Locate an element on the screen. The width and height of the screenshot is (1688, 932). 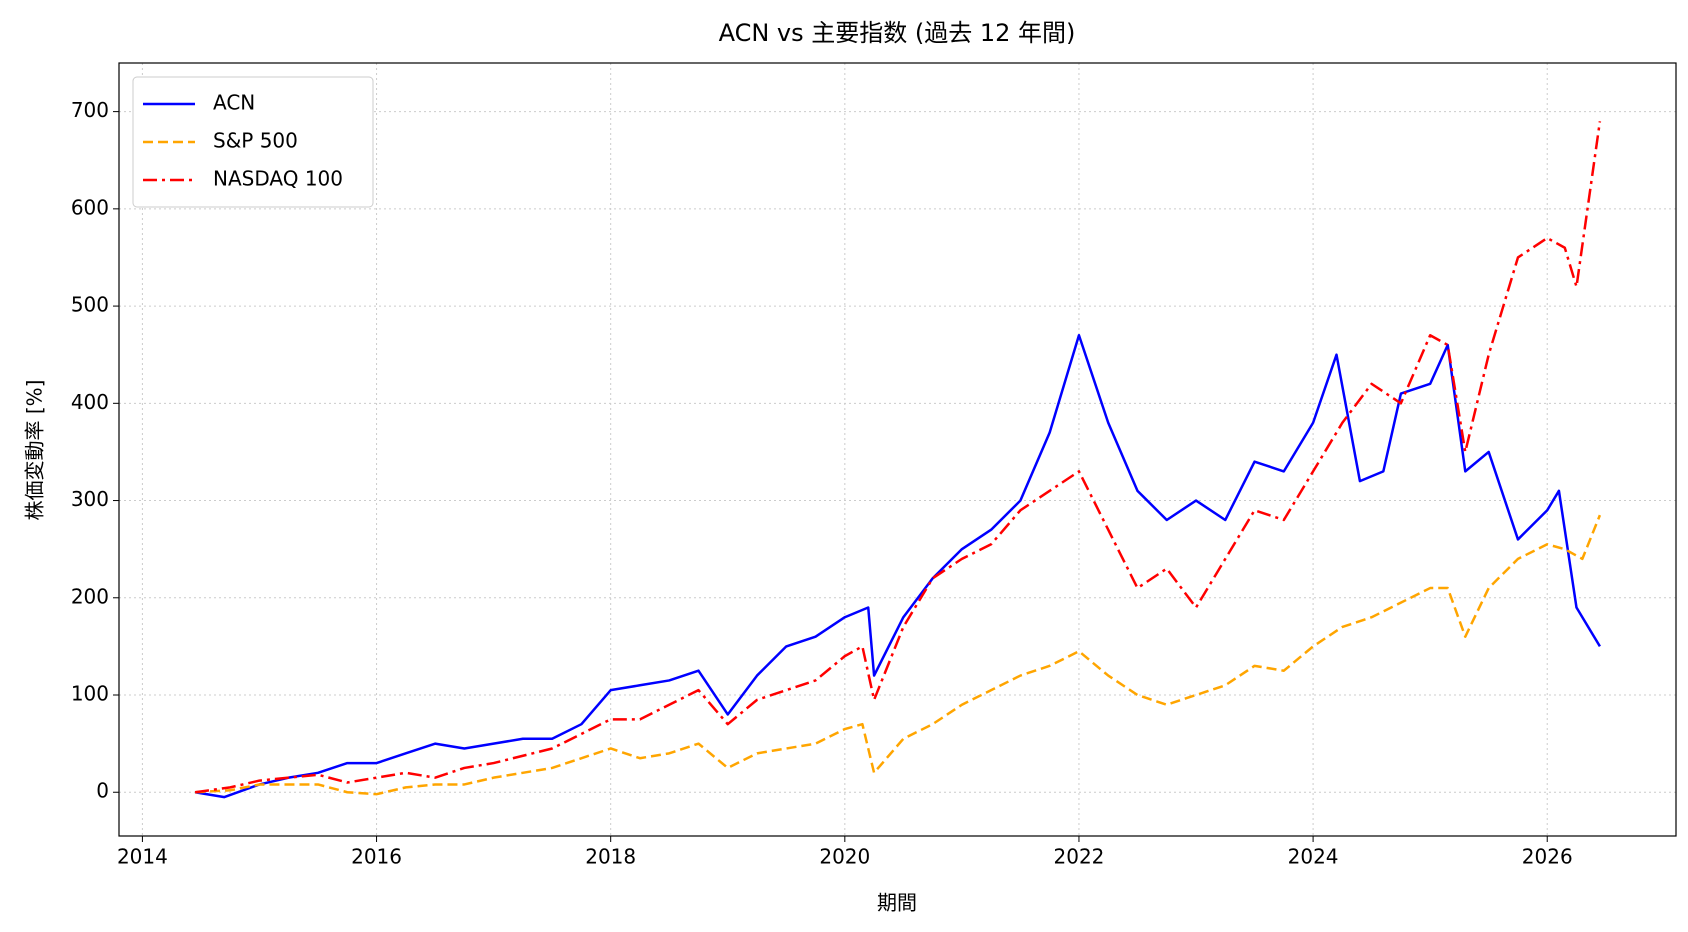
y-axis-label: 株価変動率 [%] is located at coordinates (35, 450).